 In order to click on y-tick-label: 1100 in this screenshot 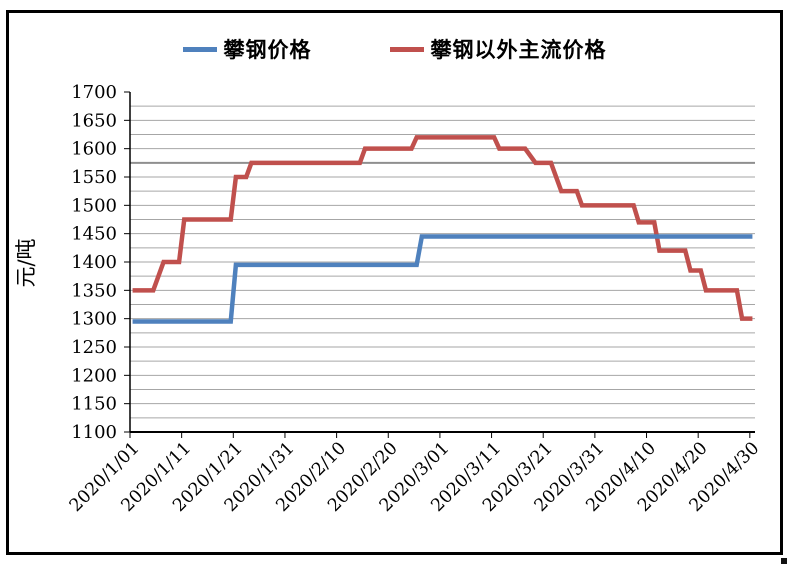, I will do `click(94, 432)`.